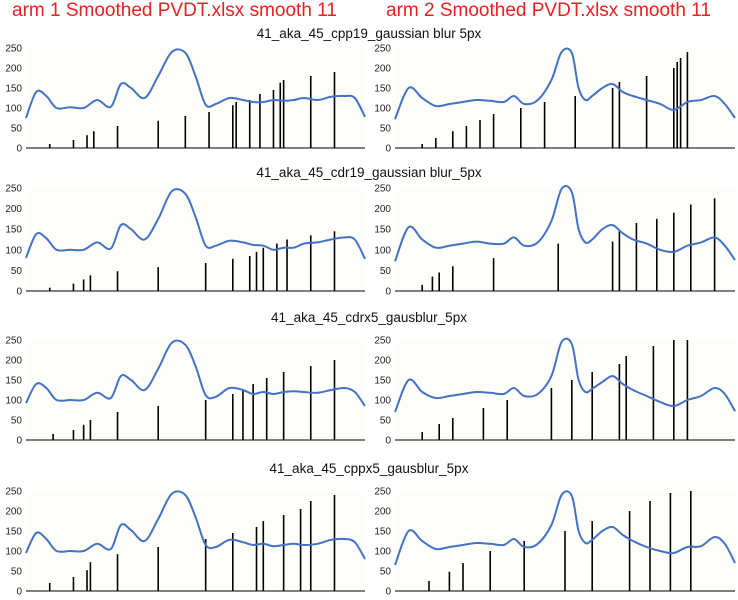 The height and width of the screenshot is (600, 738). What do you see at coordinates (548, 10) in the screenshot?
I see `arm2-title: arm 2 Smoothed PVDT.xlsx smooth 11` at bounding box center [548, 10].